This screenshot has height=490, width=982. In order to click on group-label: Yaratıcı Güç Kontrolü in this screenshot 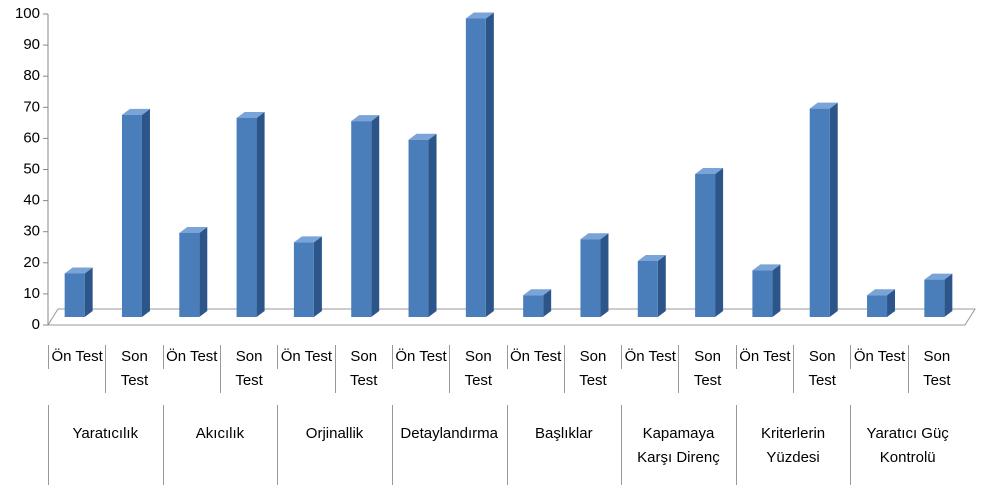, I will do `click(907, 445)`.